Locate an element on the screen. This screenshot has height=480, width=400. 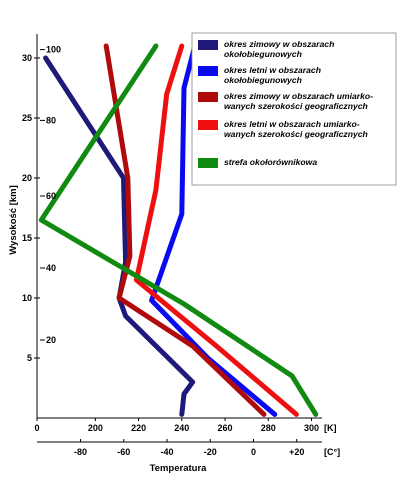
kelvin-tick-label: 240 is located at coordinates (181, 428).